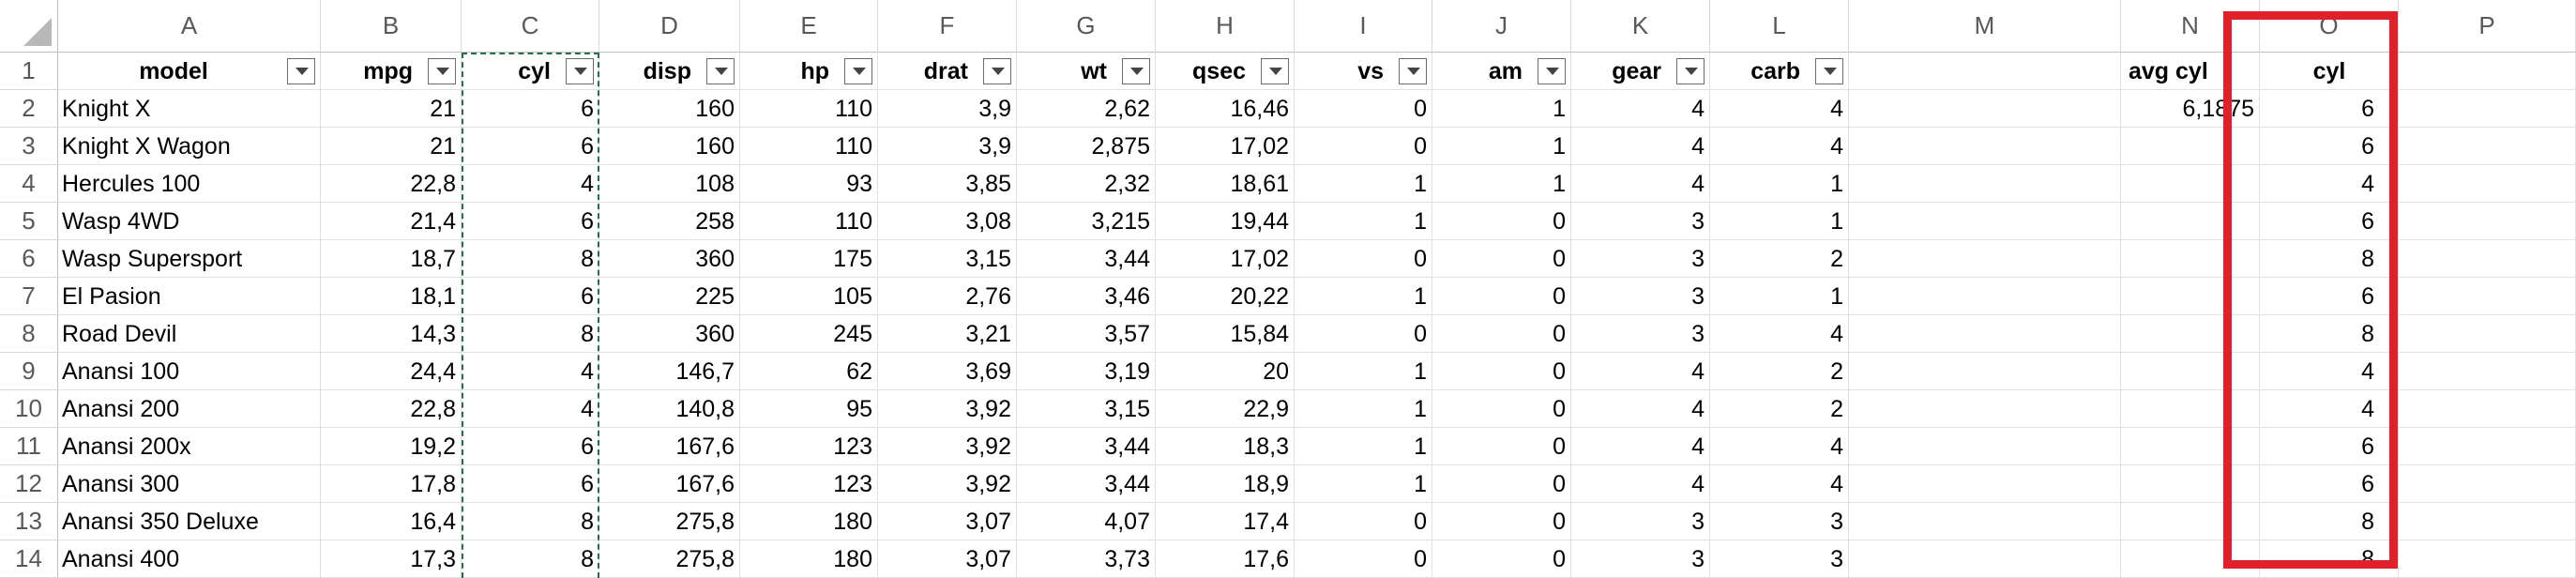 The height and width of the screenshot is (578, 2576). I want to click on data-cell-hp: 123, so click(852, 484).